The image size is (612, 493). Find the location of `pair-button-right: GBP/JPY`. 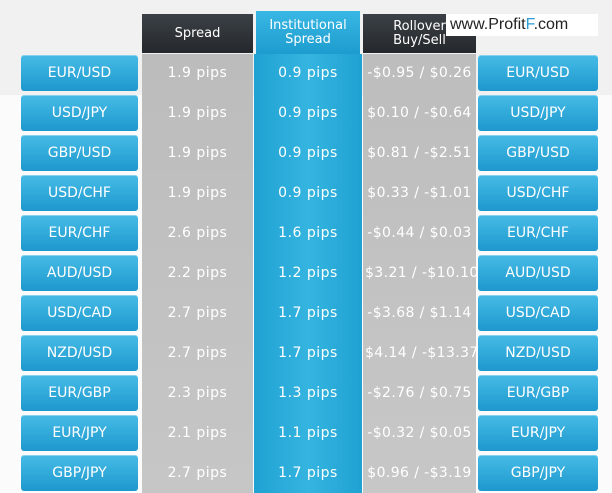

pair-button-right: GBP/JPY is located at coordinates (538, 473).